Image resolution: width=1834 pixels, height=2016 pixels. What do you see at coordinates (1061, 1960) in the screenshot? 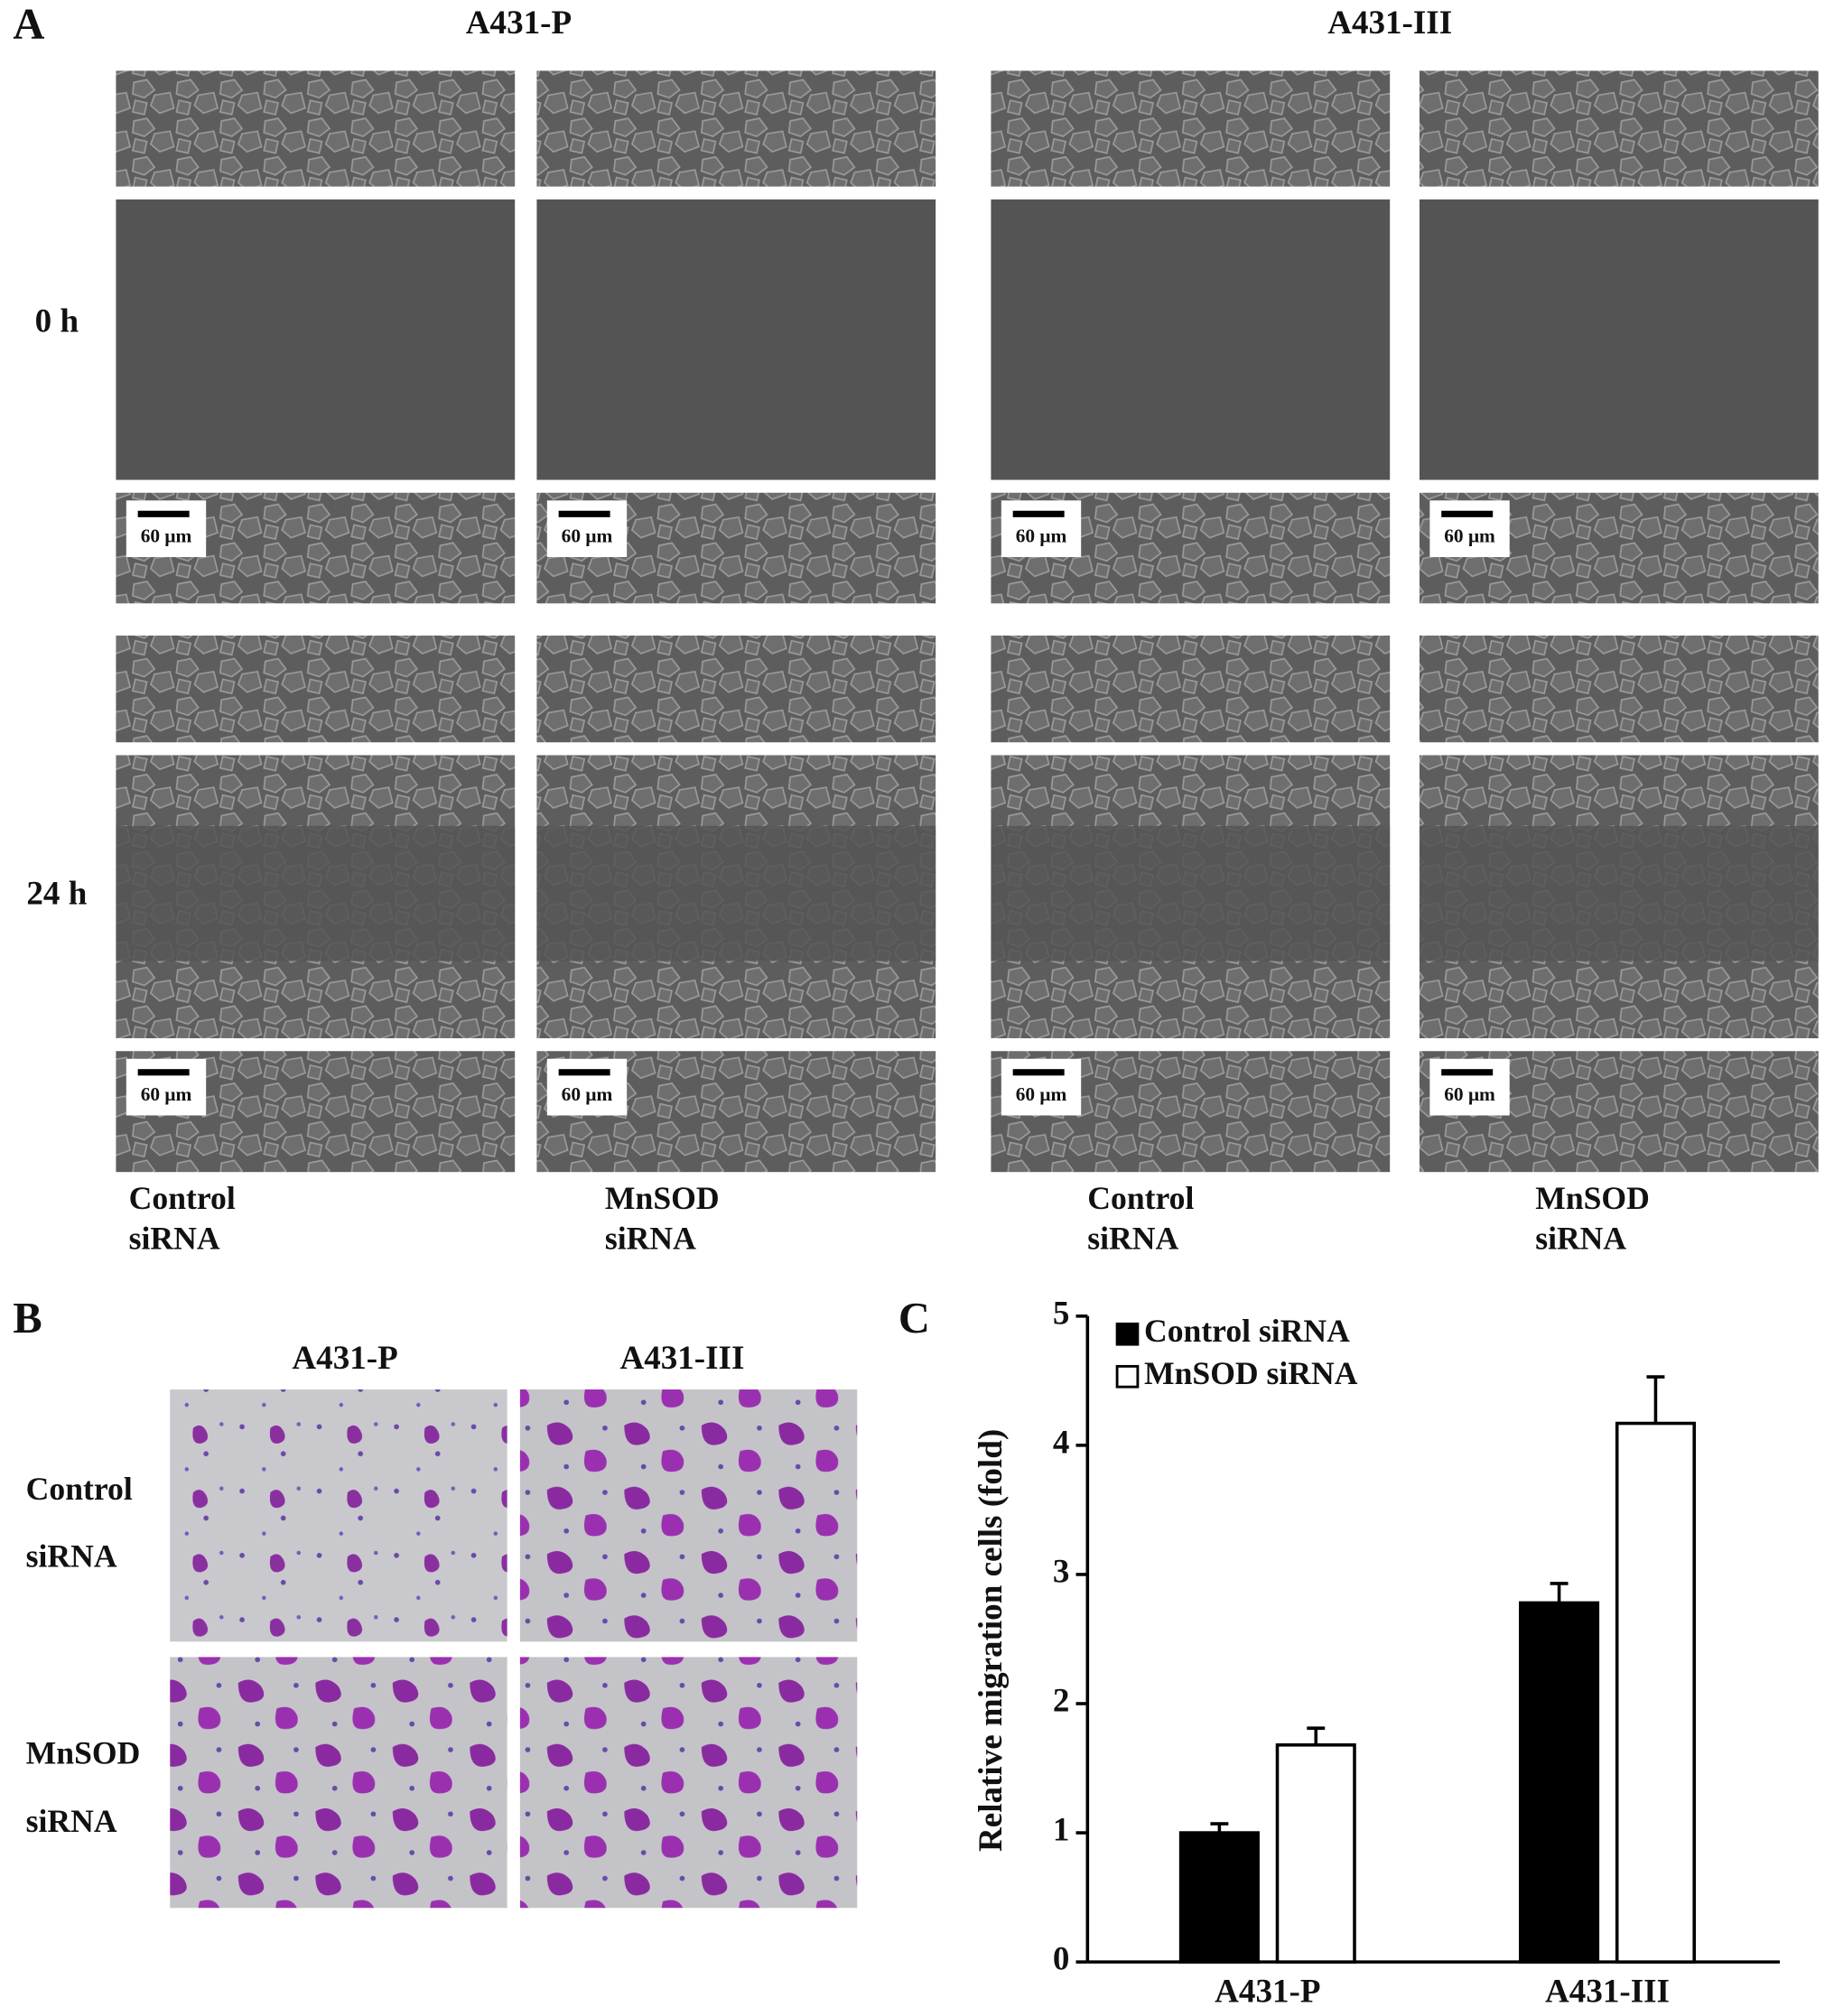
I see `y-tick-label: 0` at bounding box center [1061, 1960].